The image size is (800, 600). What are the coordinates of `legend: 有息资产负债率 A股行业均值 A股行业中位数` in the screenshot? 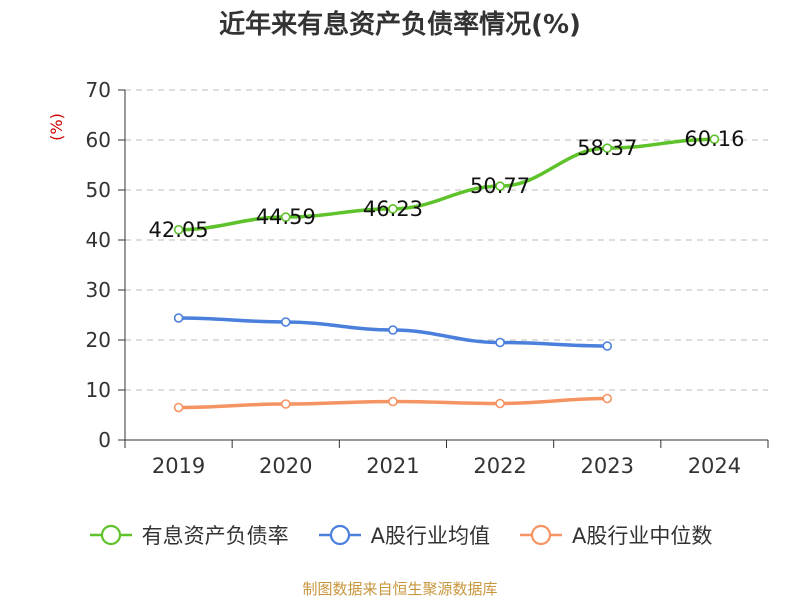 It's located at (400, 535).